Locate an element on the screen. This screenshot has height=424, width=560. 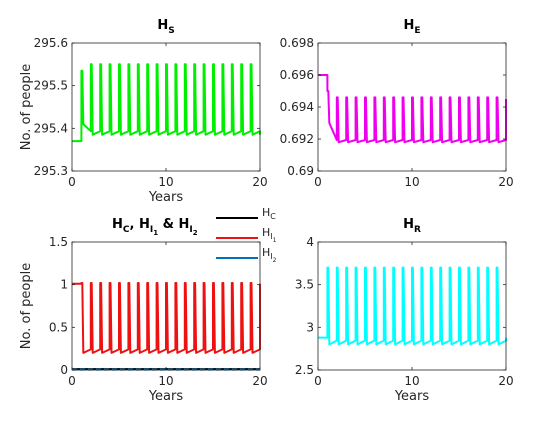
y-tick-label: 1 is located at coordinates (64, 285).